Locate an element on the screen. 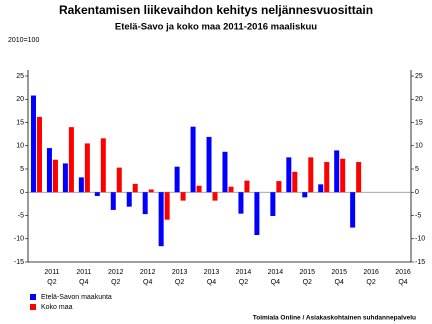 This screenshot has height=324, width=432. y-tick-label: 10 is located at coordinates (20, 146).